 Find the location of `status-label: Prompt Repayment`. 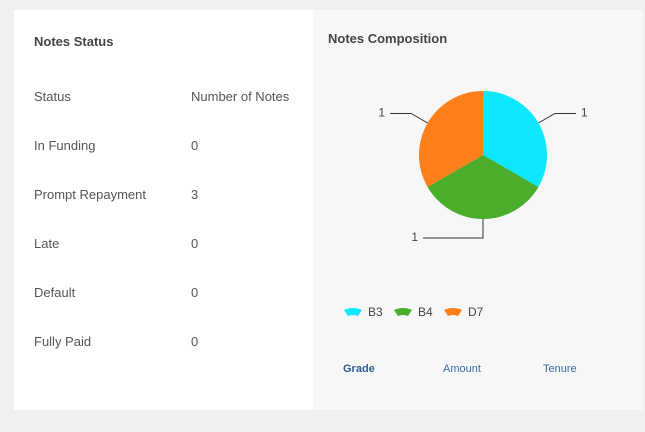

status-label: Prompt Repayment is located at coordinates (90, 194).